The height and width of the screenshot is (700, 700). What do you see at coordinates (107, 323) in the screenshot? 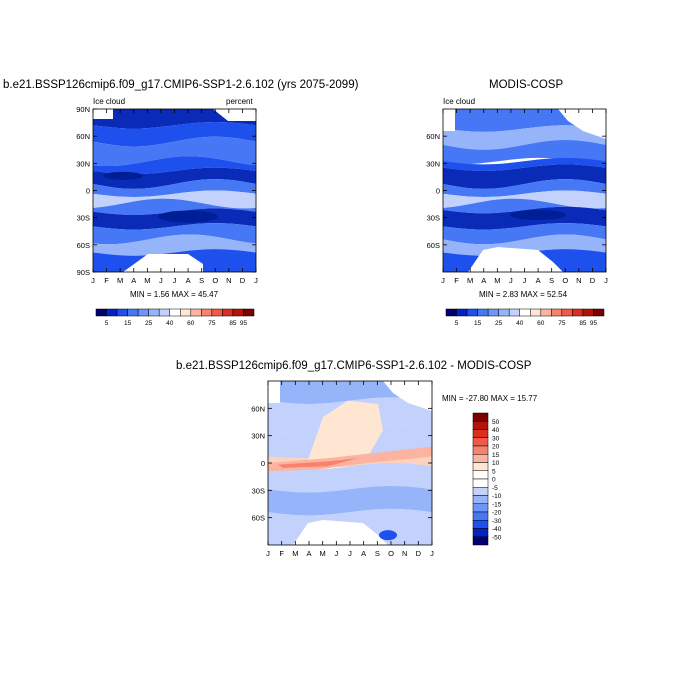
I see `colorbar-panel1-label: 5` at bounding box center [107, 323].